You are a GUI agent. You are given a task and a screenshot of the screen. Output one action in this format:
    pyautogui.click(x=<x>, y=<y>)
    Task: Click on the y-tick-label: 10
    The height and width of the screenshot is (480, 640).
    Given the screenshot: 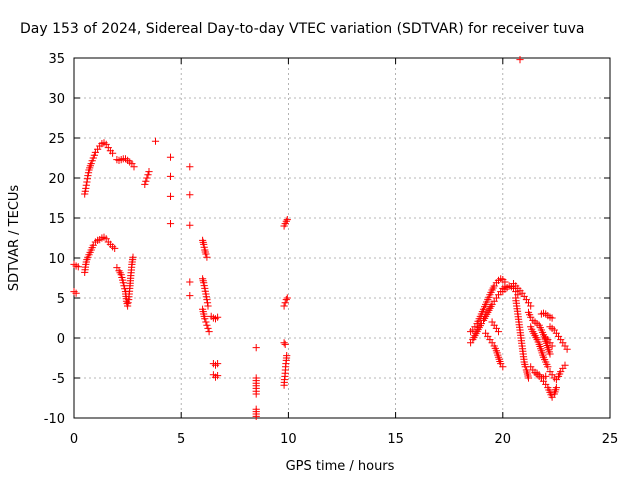 What is the action you would take?
    pyautogui.click(x=56, y=259)
    